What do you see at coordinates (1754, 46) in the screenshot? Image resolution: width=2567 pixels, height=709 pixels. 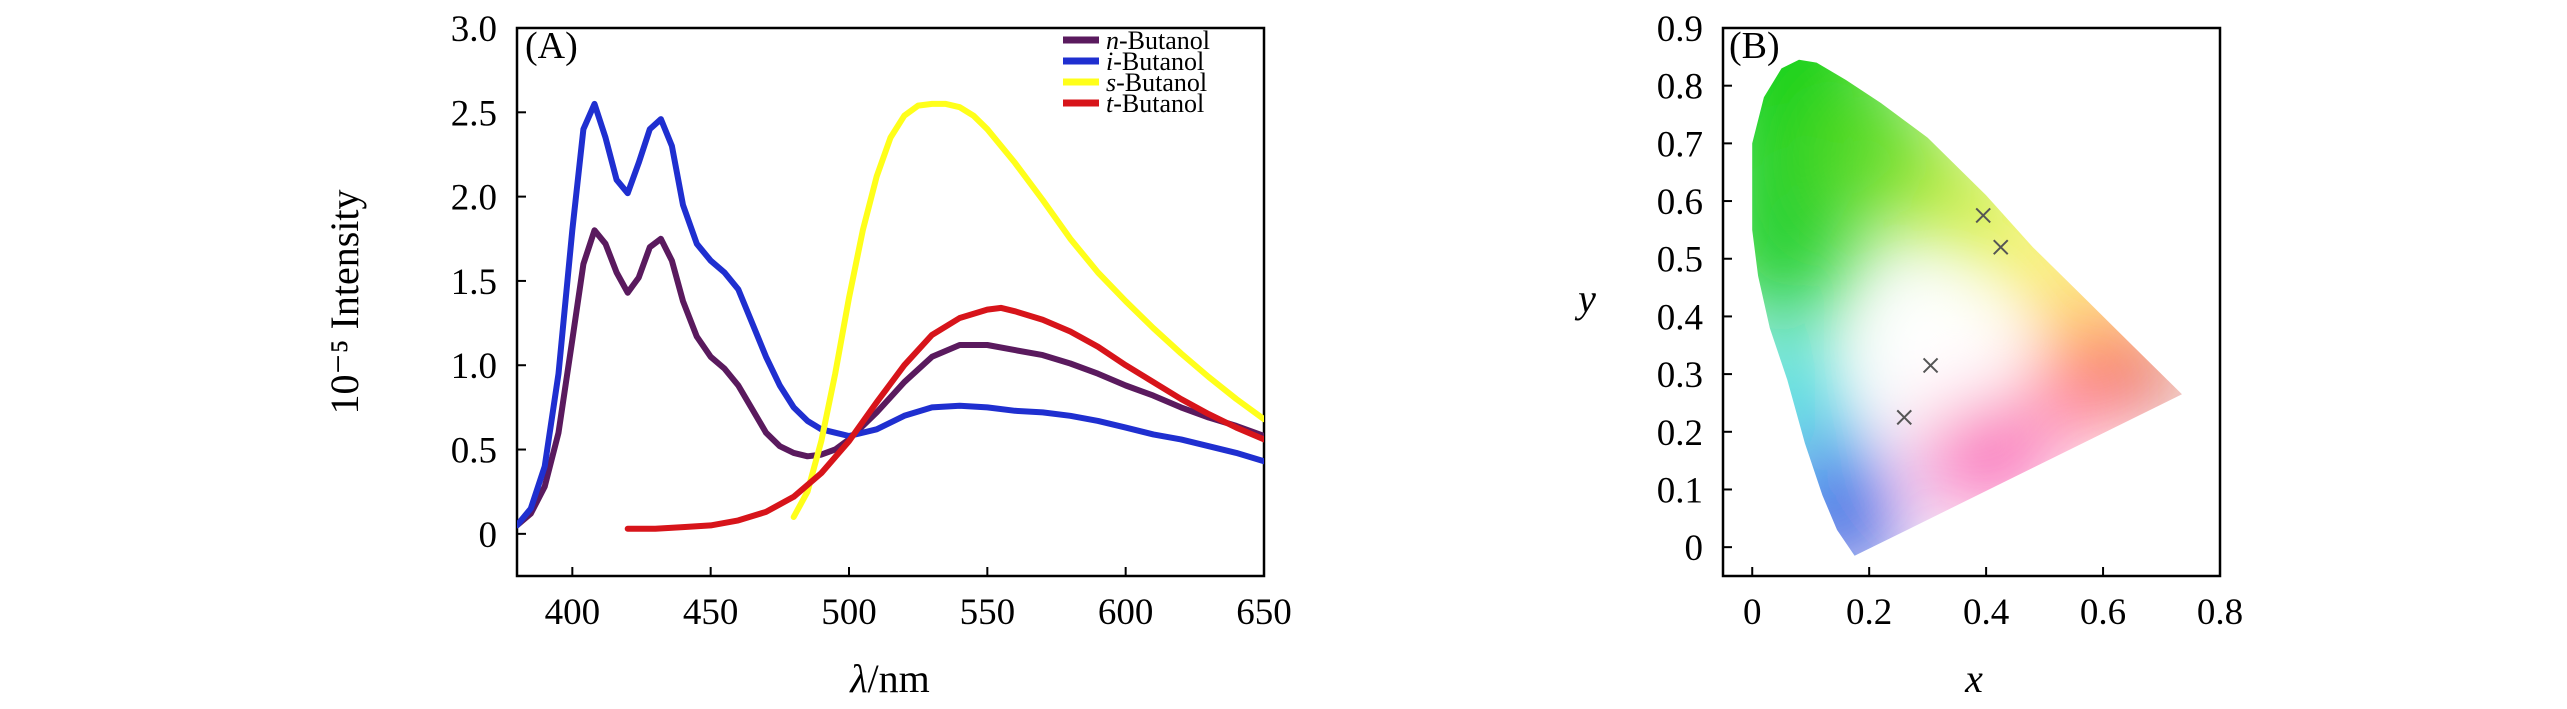 I see `chart-b-panel-label: (B)` at bounding box center [1754, 46].